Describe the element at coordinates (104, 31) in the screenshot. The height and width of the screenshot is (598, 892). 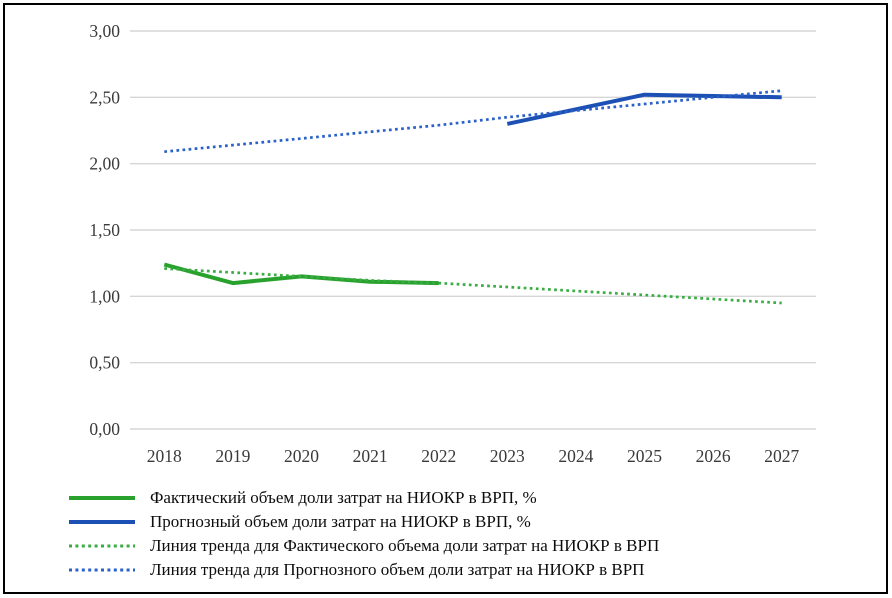
I see `svg-text: 3,00` at that location.